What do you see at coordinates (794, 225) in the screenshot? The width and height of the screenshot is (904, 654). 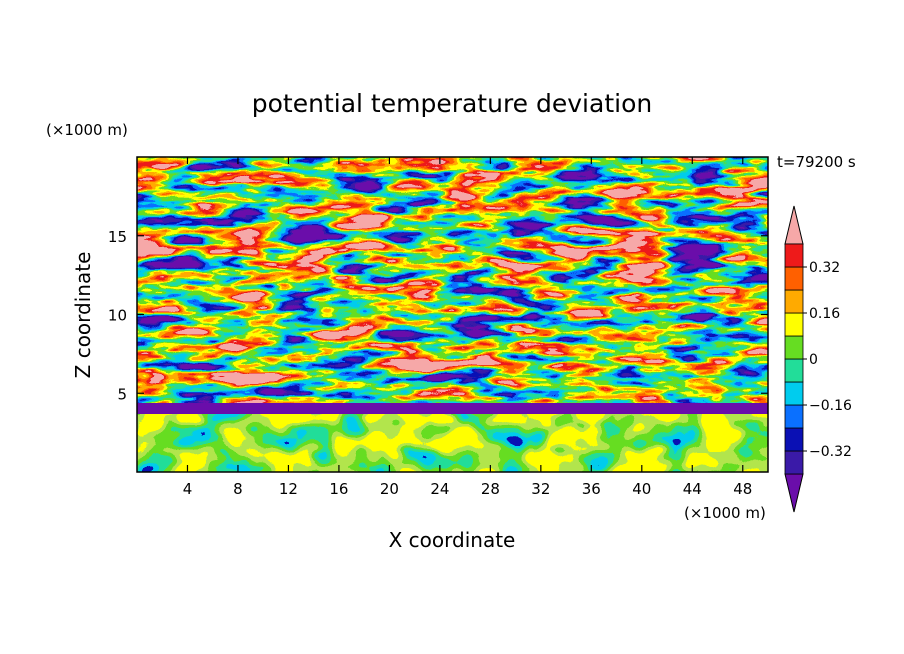 I see `colorbar-extend-max` at bounding box center [794, 225].